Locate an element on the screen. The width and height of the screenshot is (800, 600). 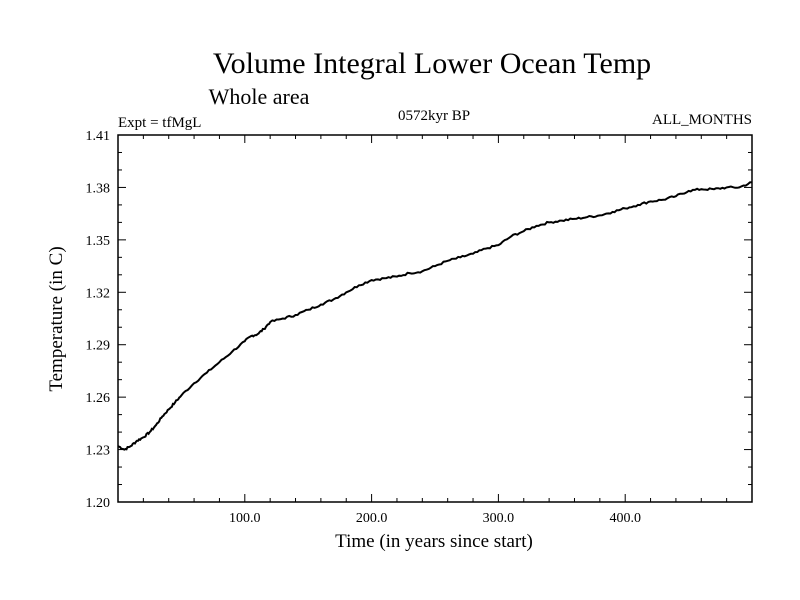
y-tick-label: 1.41 is located at coordinates (98, 136).